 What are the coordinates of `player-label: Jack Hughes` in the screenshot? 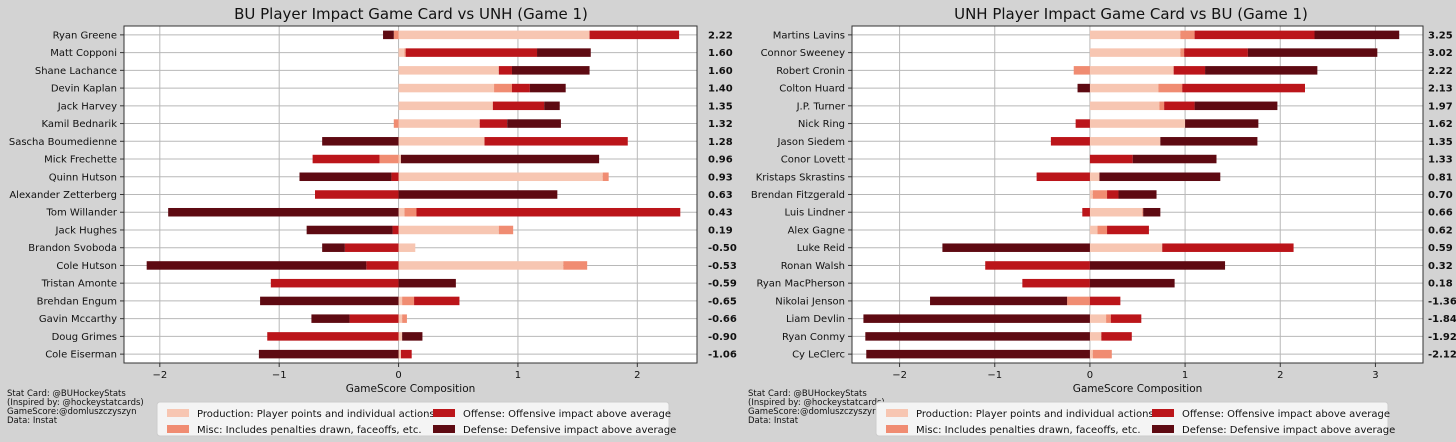 It's located at (86, 230).